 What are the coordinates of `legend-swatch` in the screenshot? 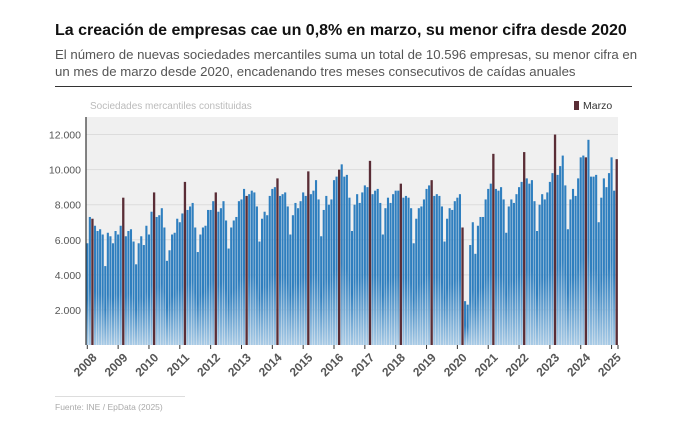 It's located at (576, 105).